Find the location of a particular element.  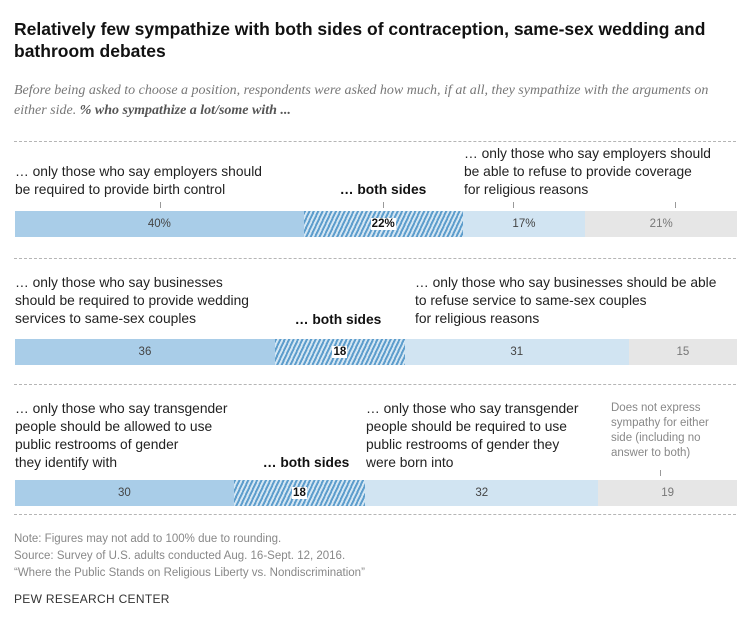

row2-bar-both: 18 is located at coordinates (339, 352).